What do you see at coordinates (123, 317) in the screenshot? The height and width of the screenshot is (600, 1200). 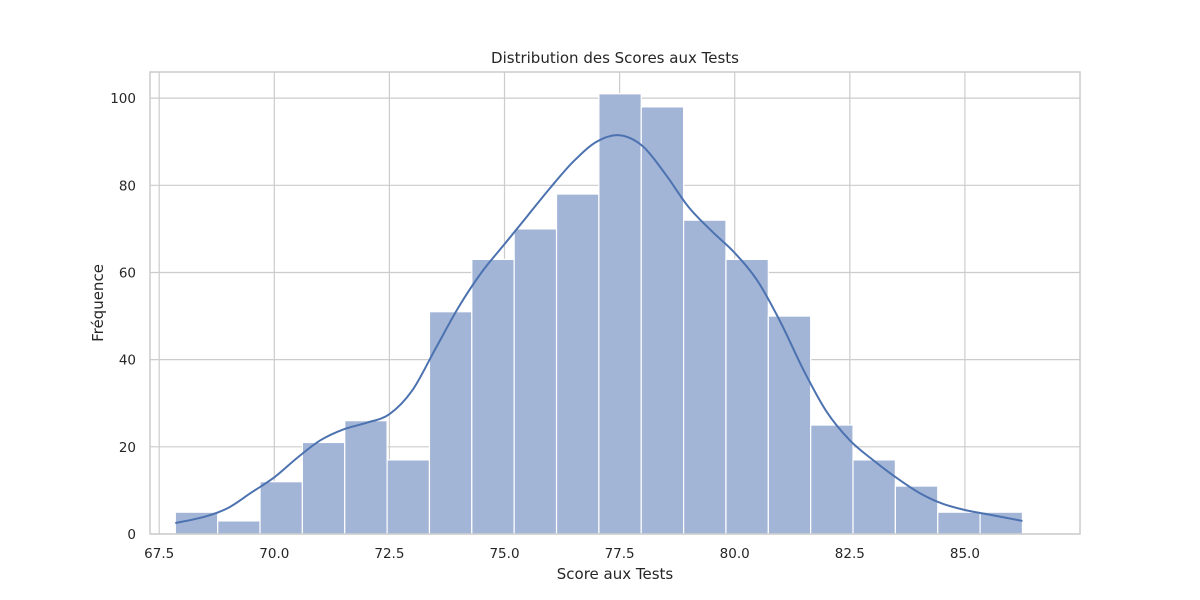 I see `y-axis-ticks: 0 20 40 60 80 100` at bounding box center [123, 317].